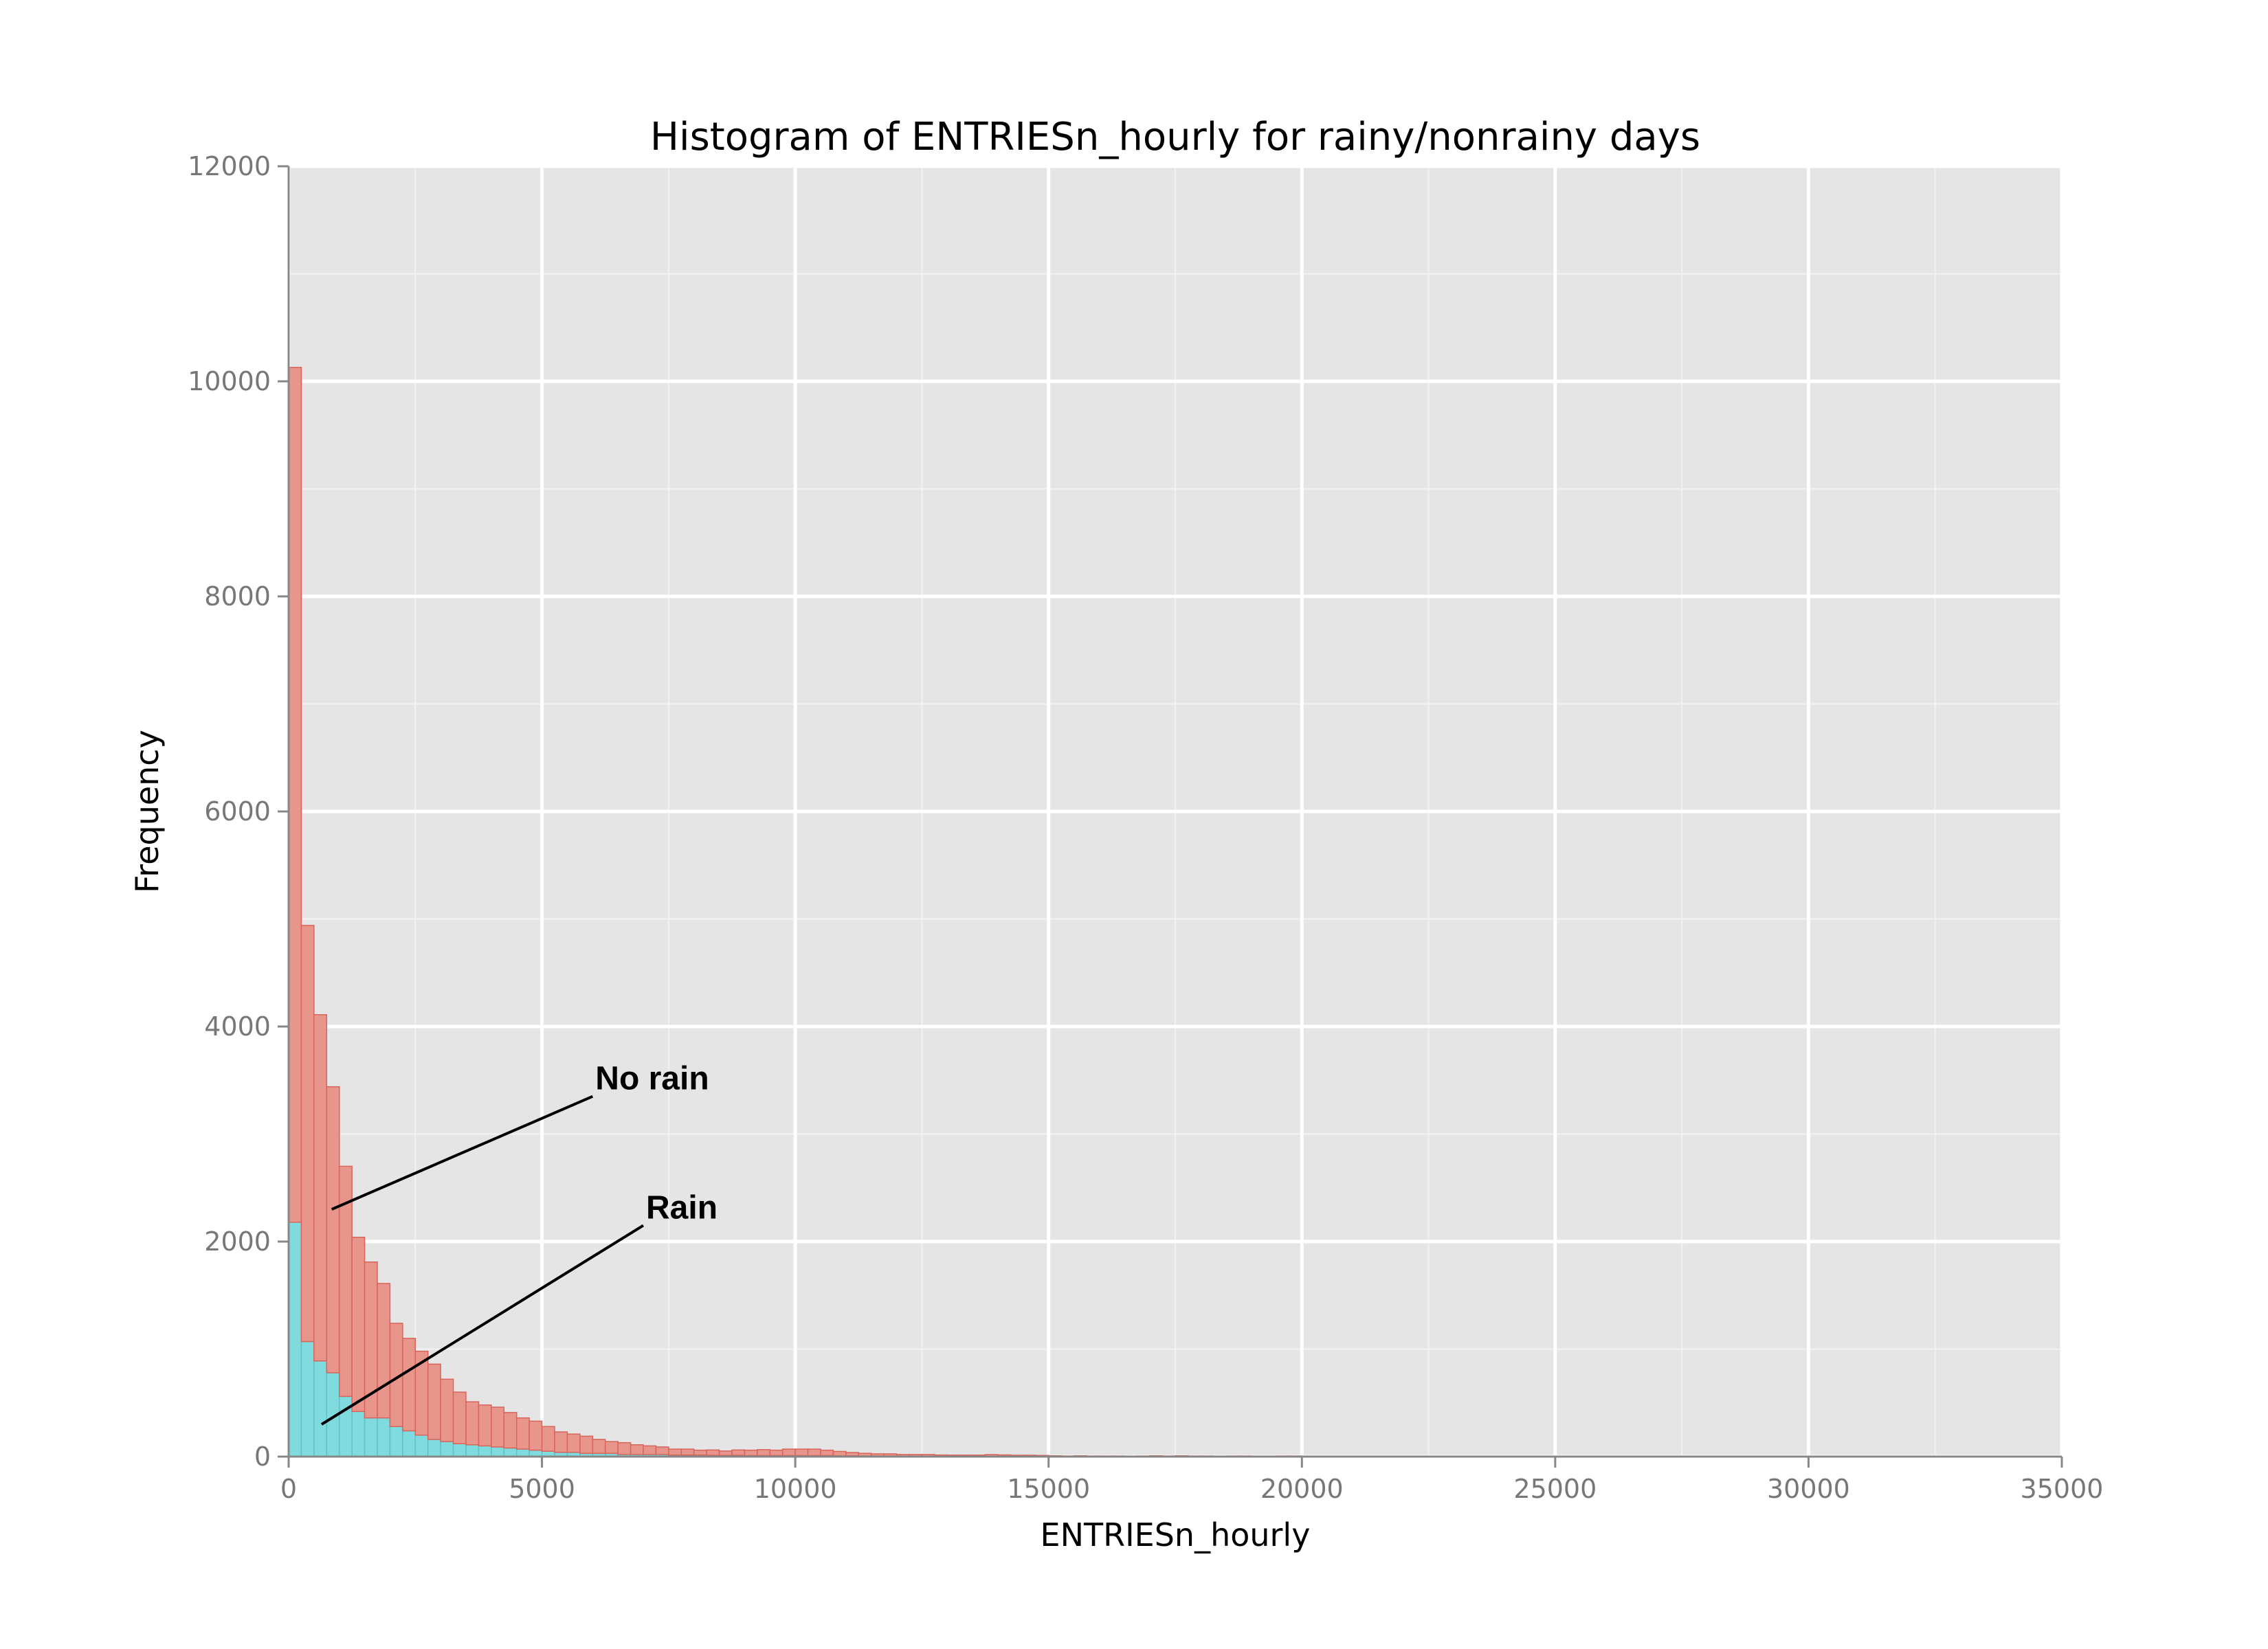 The height and width of the screenshot is (1649, 2268). Describe the element at coordinates (237, 596) in the screenshot. I see `y-tick-label: 8000` at that location.